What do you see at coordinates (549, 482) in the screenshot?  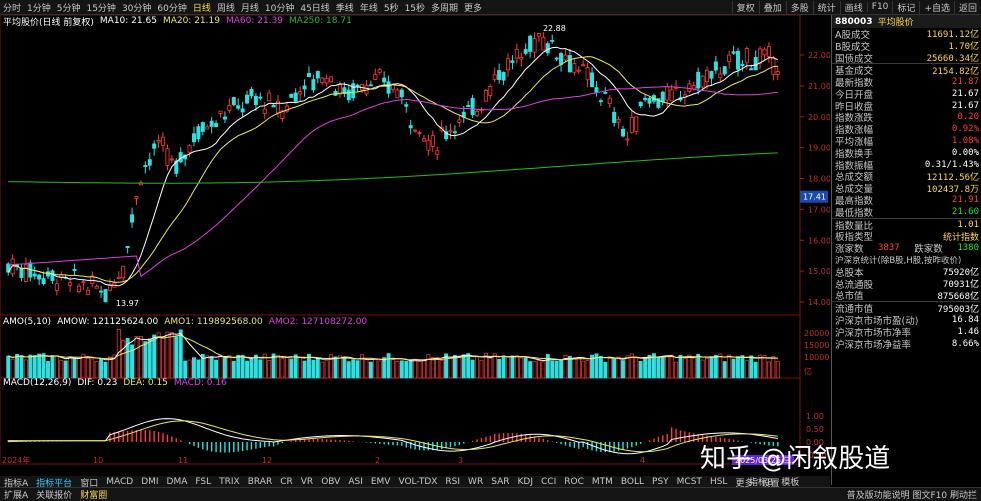 I see `indicator-tab: CCI` at bounding box center [549, 482].